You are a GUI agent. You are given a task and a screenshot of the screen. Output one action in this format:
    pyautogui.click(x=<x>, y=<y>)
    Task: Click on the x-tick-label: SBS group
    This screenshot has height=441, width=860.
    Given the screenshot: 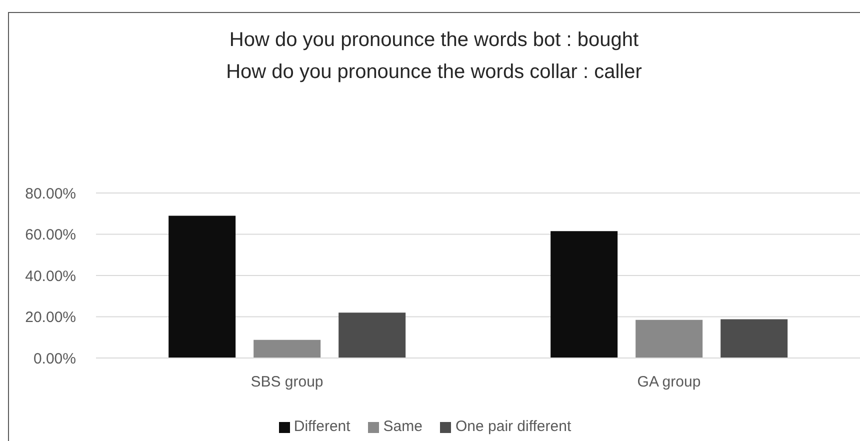 What is the action you would take?
    pyautogui.click(x=287, y=382)
    